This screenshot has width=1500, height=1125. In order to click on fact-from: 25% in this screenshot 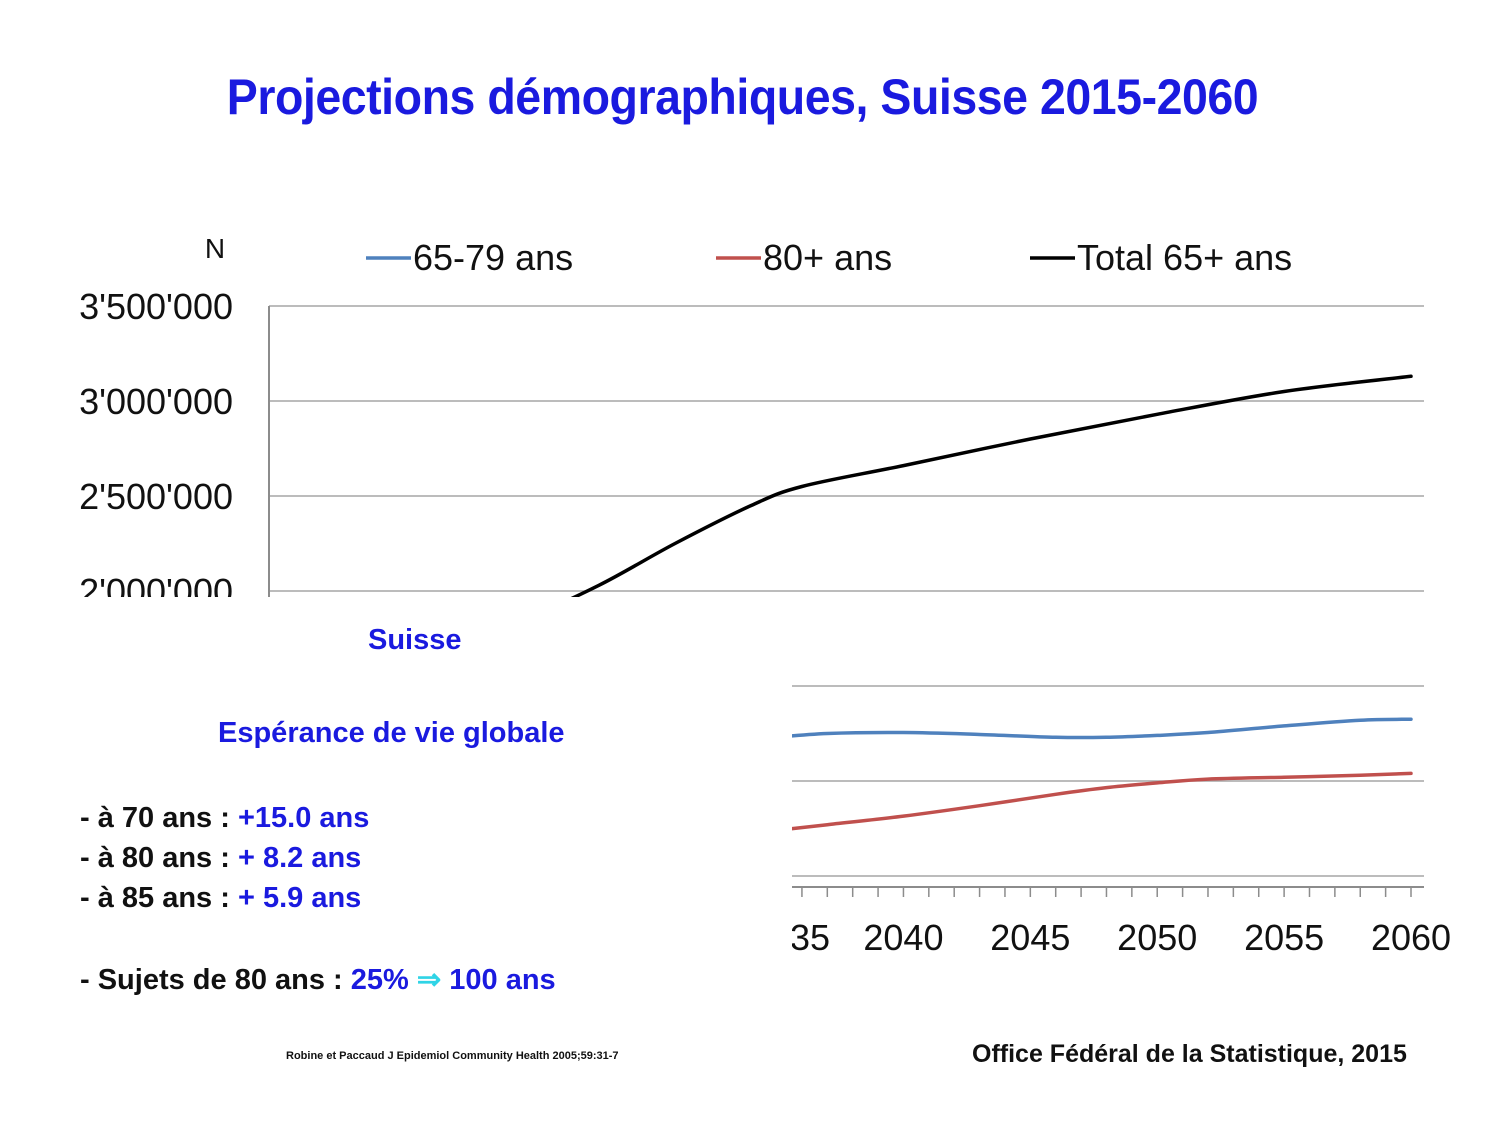, I will do `click(379, 980)`.